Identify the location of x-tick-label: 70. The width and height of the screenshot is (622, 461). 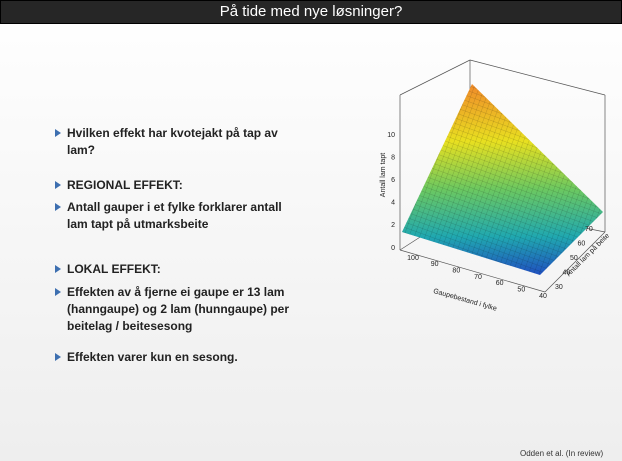
(478, 277).